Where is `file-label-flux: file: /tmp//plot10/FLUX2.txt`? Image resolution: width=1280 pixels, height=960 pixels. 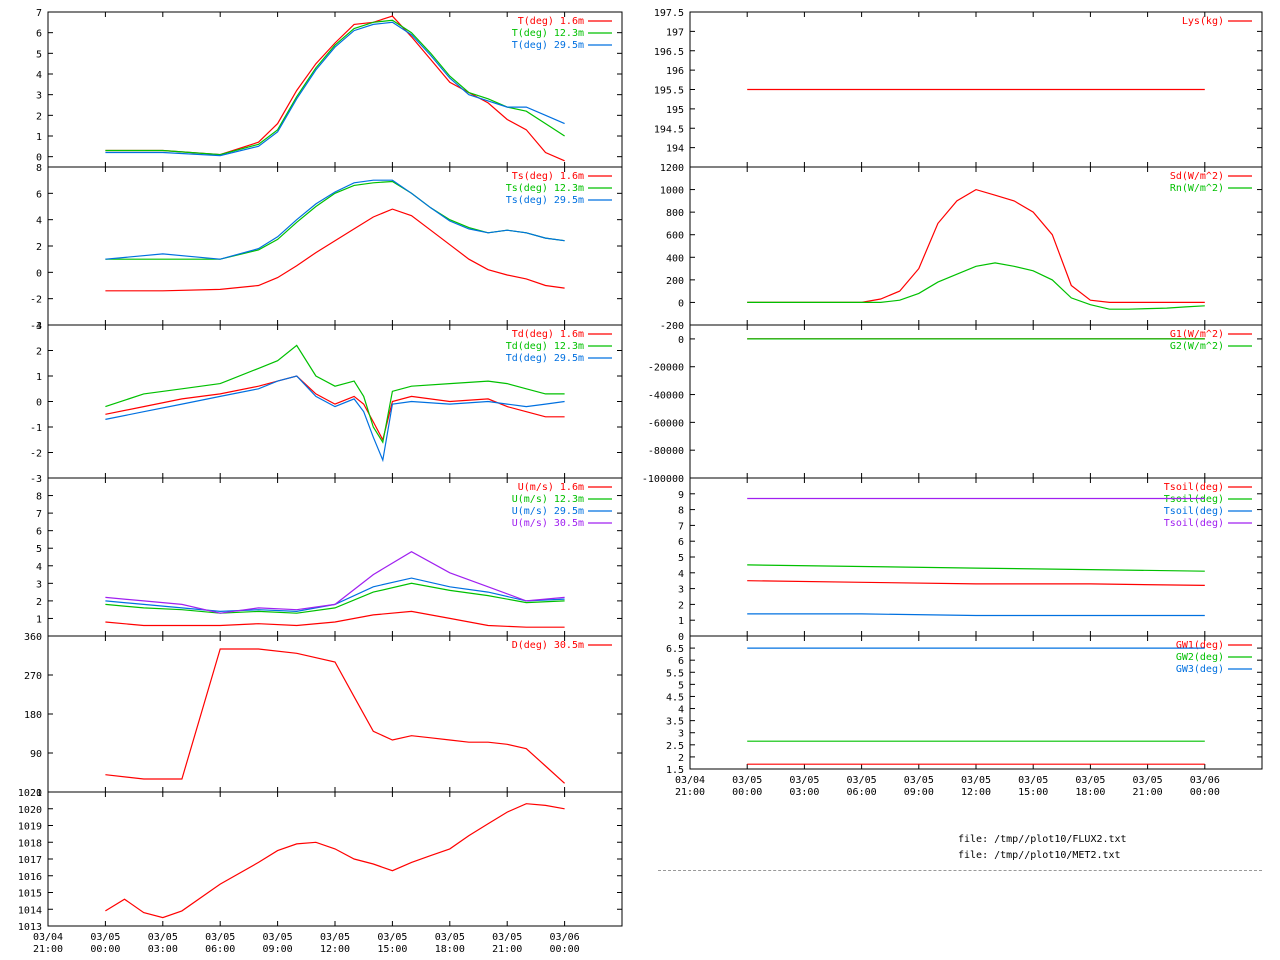 file-label-flux: file: /tmp//plot10/FLUX2.txt is located at coordinates (1042, 839).